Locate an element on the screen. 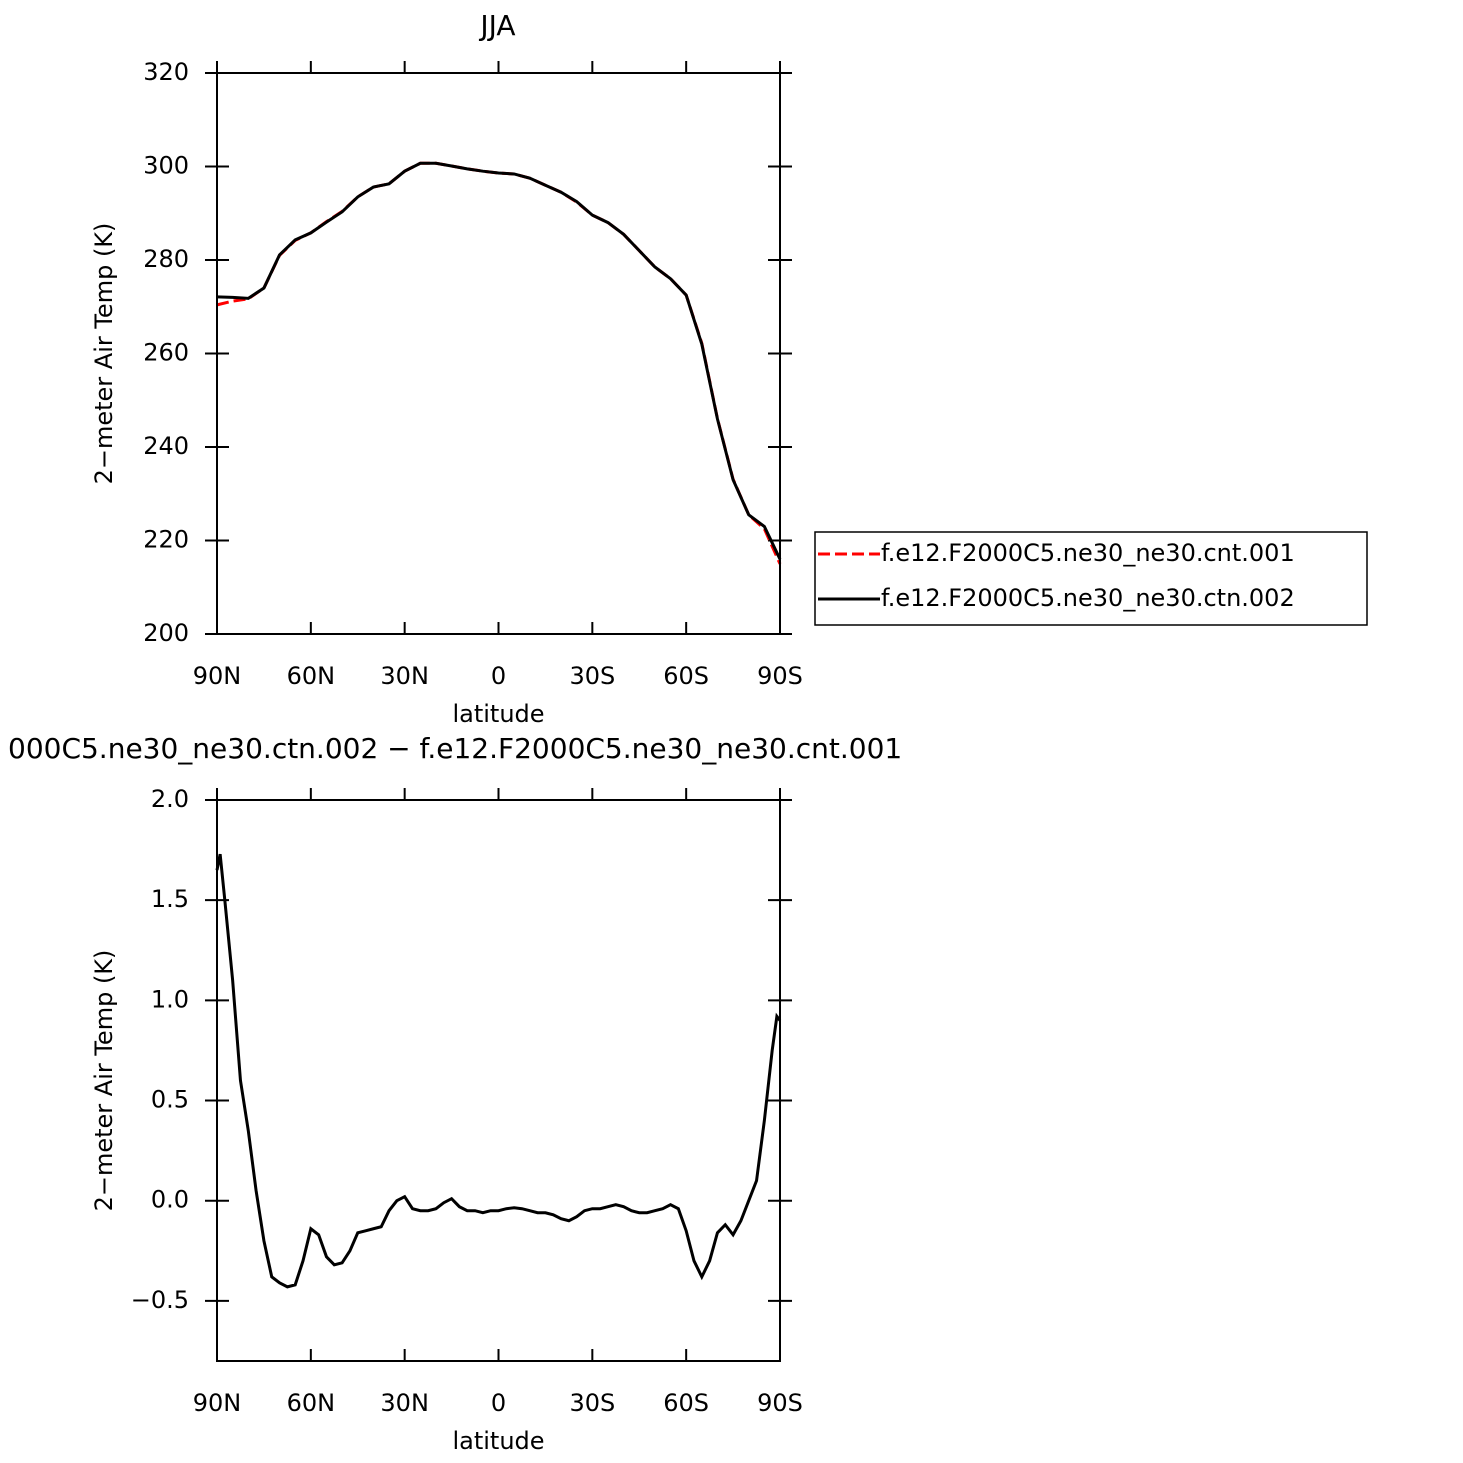 The height and width of the screenshot is (1463, 1463). y-tick-label: 320 is located at coordinates (166, 72).